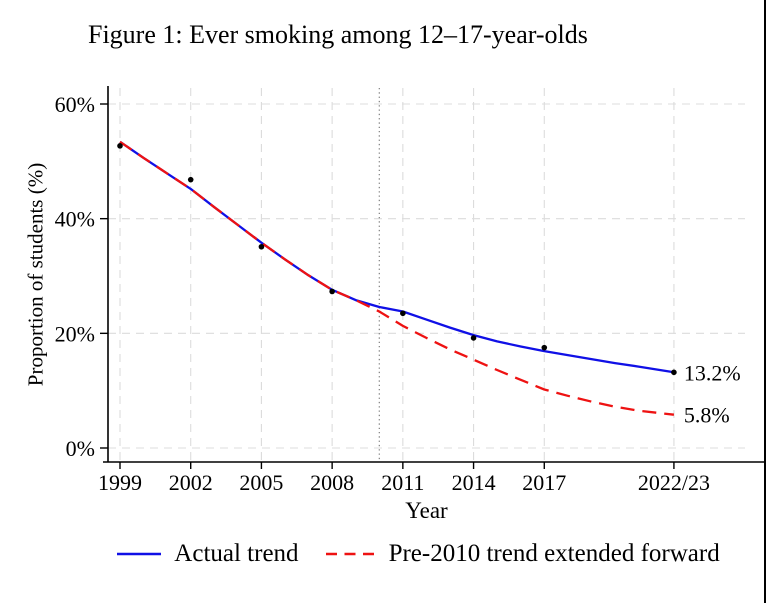  Describe the element at coordinates (707, 415) in the screenshot. I see `projection-end-value-label: 5.8%` at that location.